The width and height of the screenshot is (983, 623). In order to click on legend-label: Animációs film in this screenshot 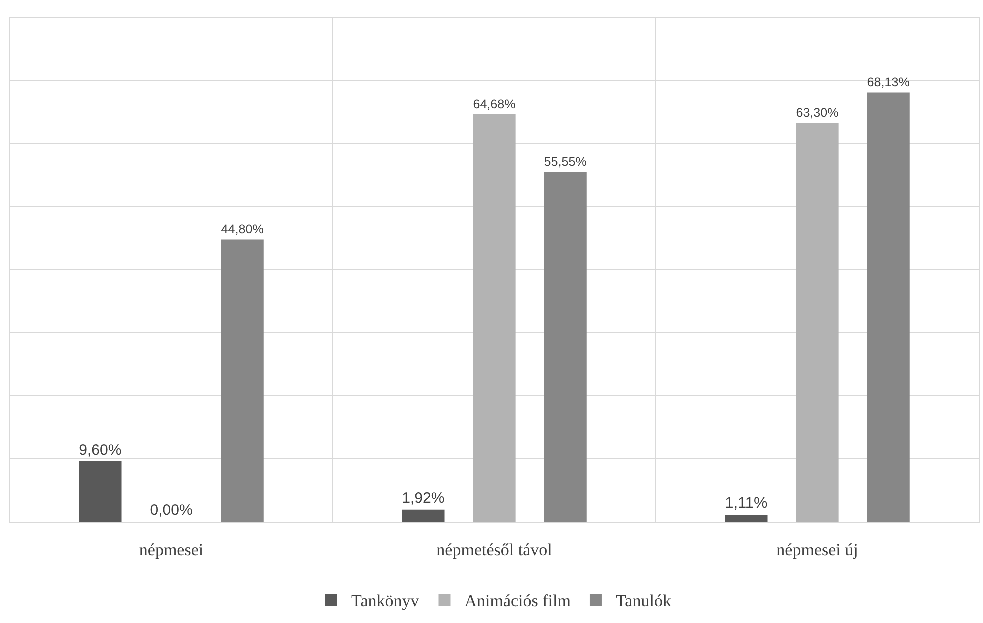, I will do `click(517, 601)`.